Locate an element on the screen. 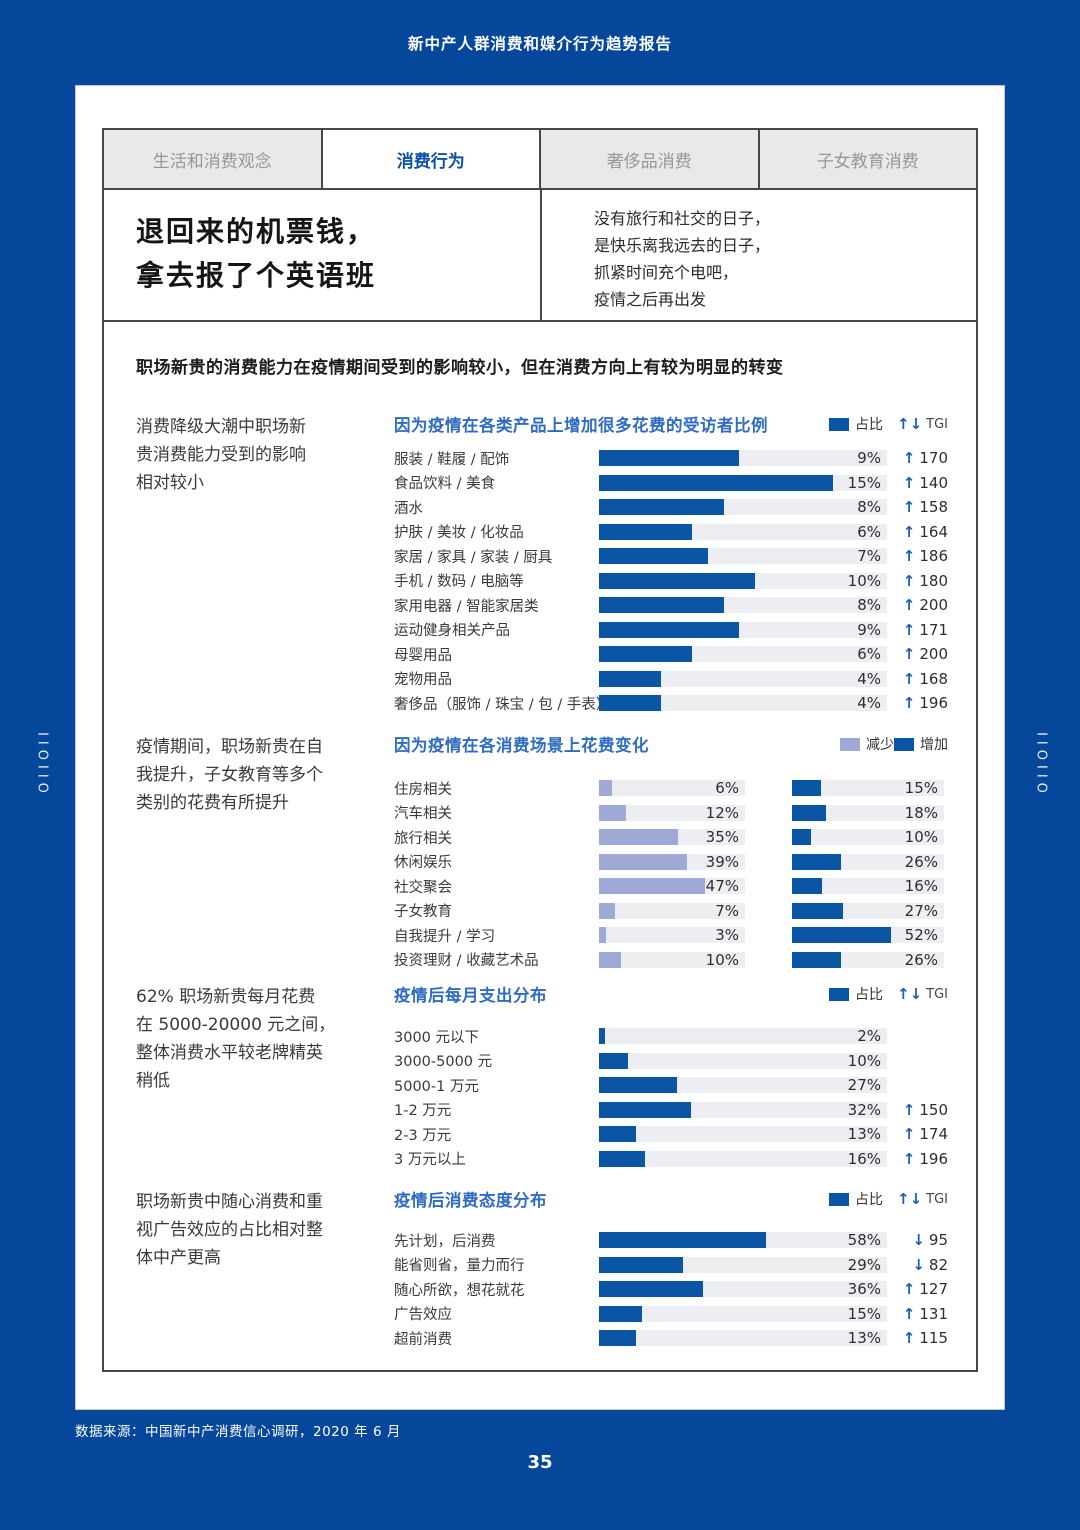 The width and height of the screenshot is (1080, 1530). bar-value-label: 7% is located at coordinates (869, 556).